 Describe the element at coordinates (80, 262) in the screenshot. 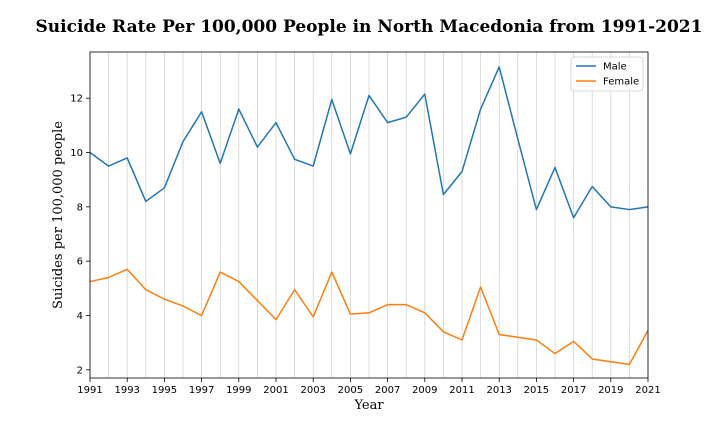

I see `y-tick-label: 6` at that location.